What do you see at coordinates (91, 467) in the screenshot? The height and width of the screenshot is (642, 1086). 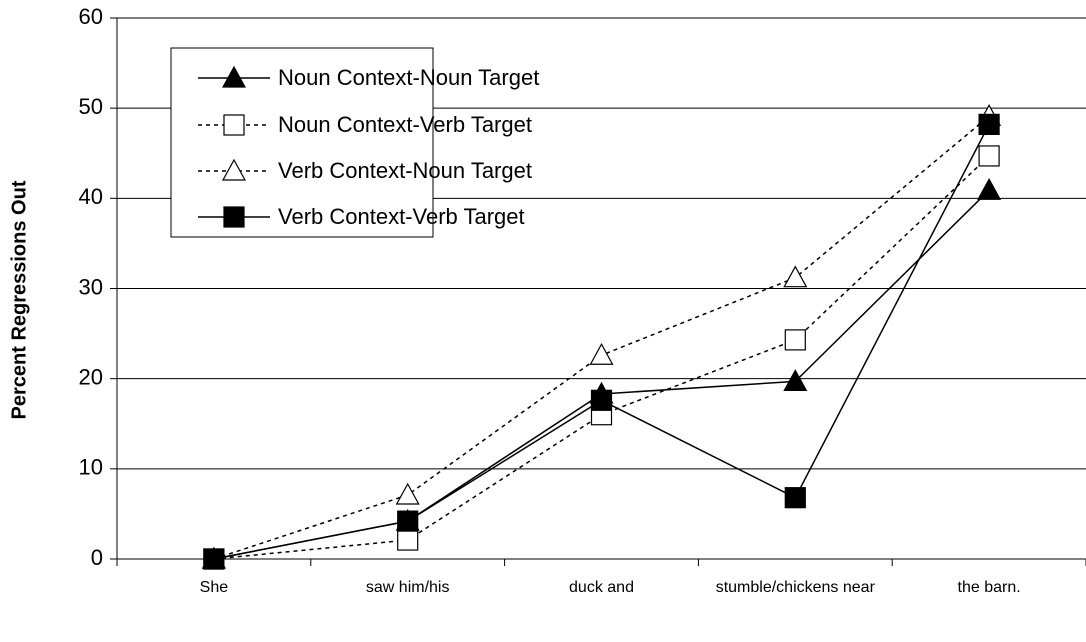 I see `y-tick-label: 10` at bounding box center [91, 467].